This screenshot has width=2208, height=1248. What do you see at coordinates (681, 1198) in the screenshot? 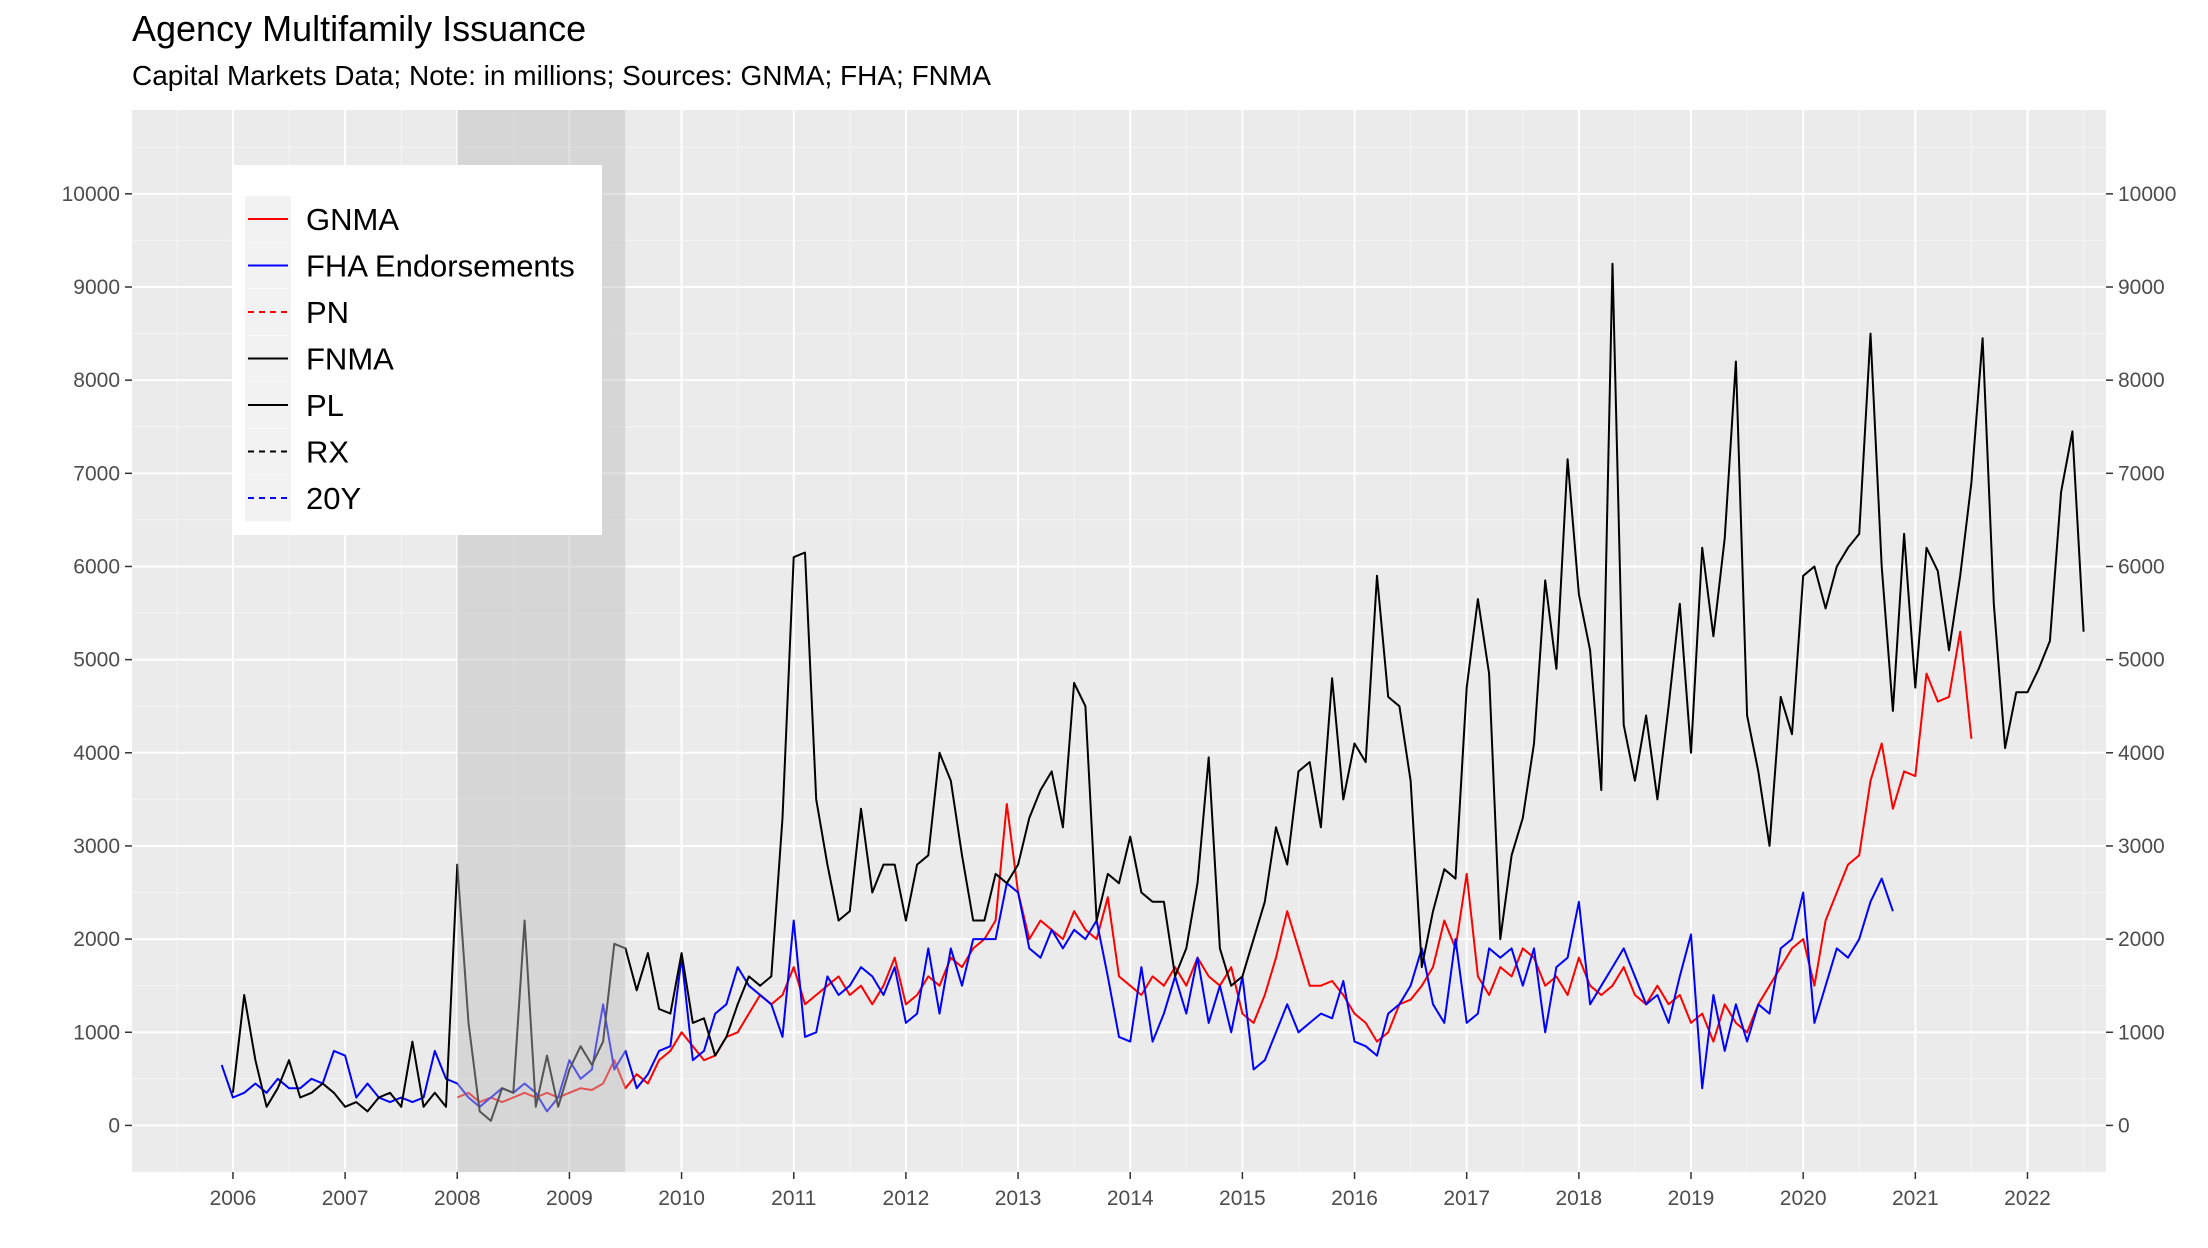
I see `x-tick-label: 2010` at bounding box center [681, 1198].